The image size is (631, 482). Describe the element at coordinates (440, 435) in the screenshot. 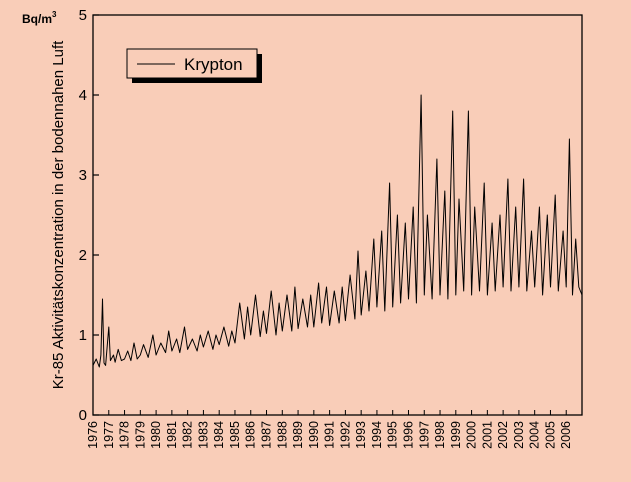

I see `x-tick-label: 1998` at that location.